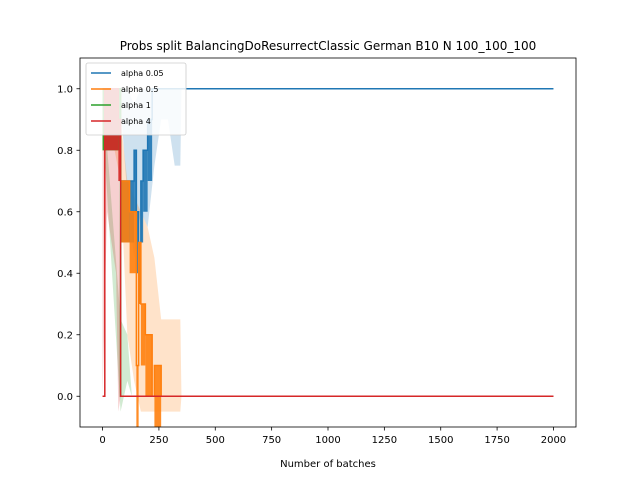  I want to click on y-tick-label: 0.4, so click(65, 274).